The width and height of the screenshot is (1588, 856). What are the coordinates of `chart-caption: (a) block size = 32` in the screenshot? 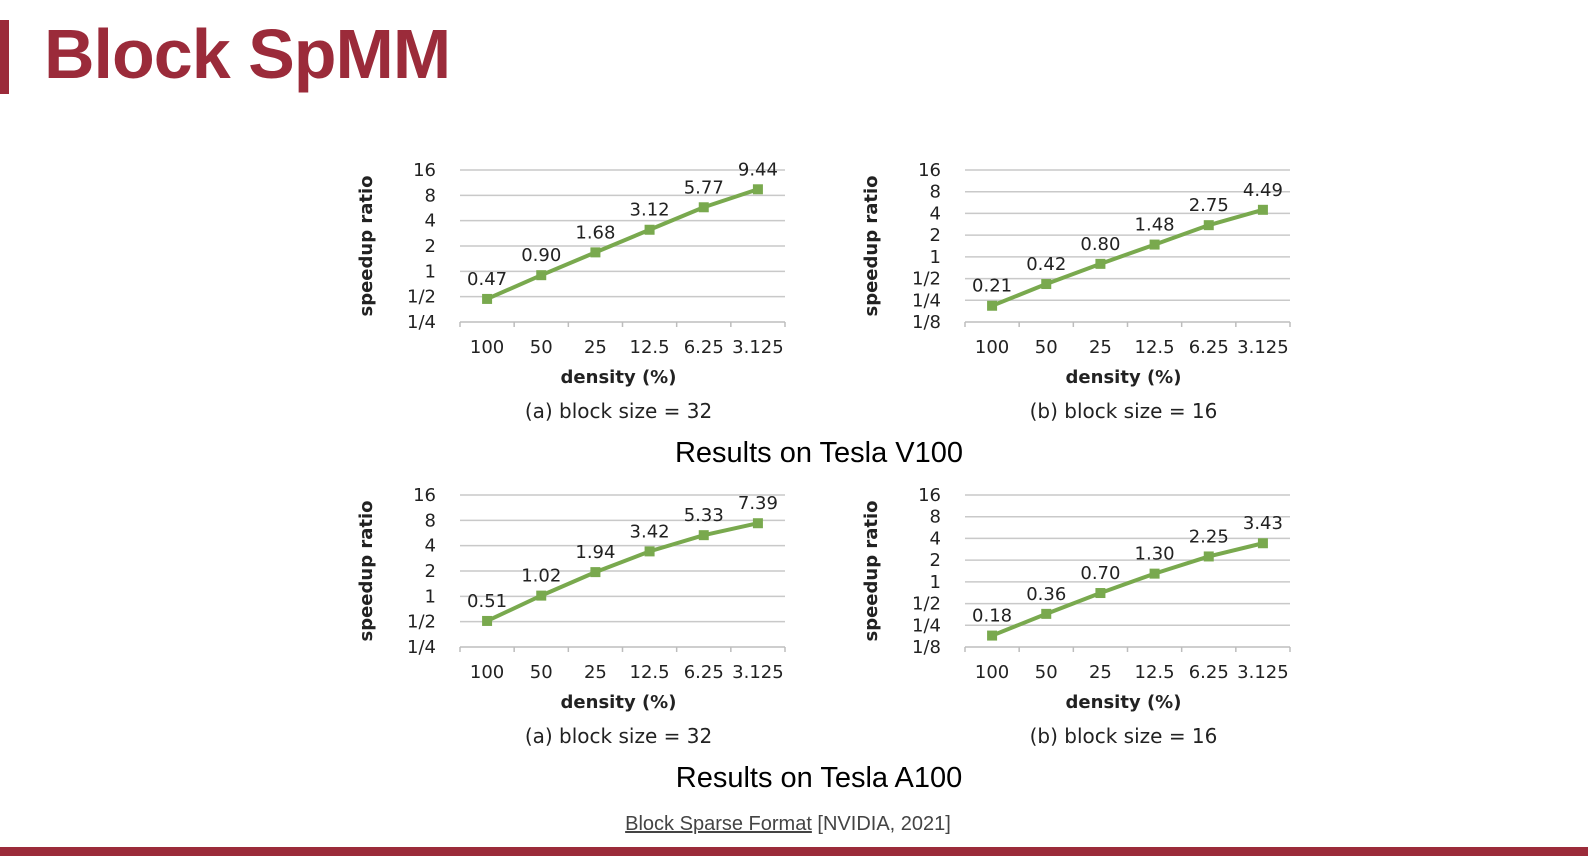 It's located at (618, 736).